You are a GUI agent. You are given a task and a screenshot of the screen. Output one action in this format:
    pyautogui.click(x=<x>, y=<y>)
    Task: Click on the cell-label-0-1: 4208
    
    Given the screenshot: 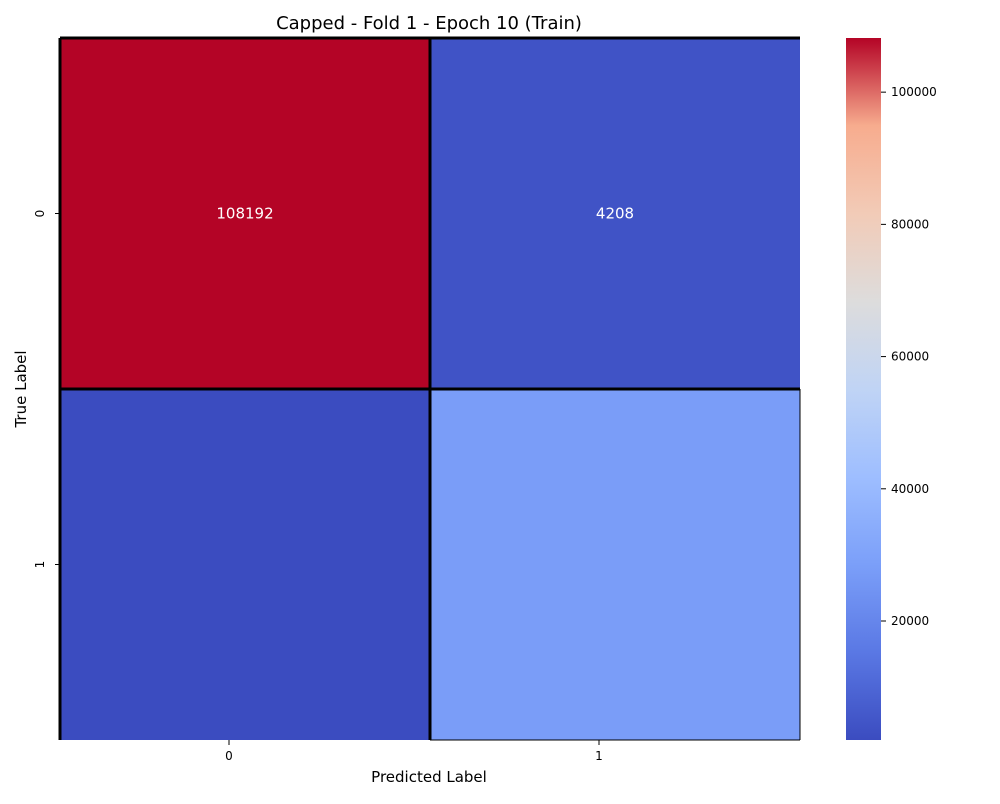 What is the action you would take?
    pyautogui.click(x=615, y=214)
    